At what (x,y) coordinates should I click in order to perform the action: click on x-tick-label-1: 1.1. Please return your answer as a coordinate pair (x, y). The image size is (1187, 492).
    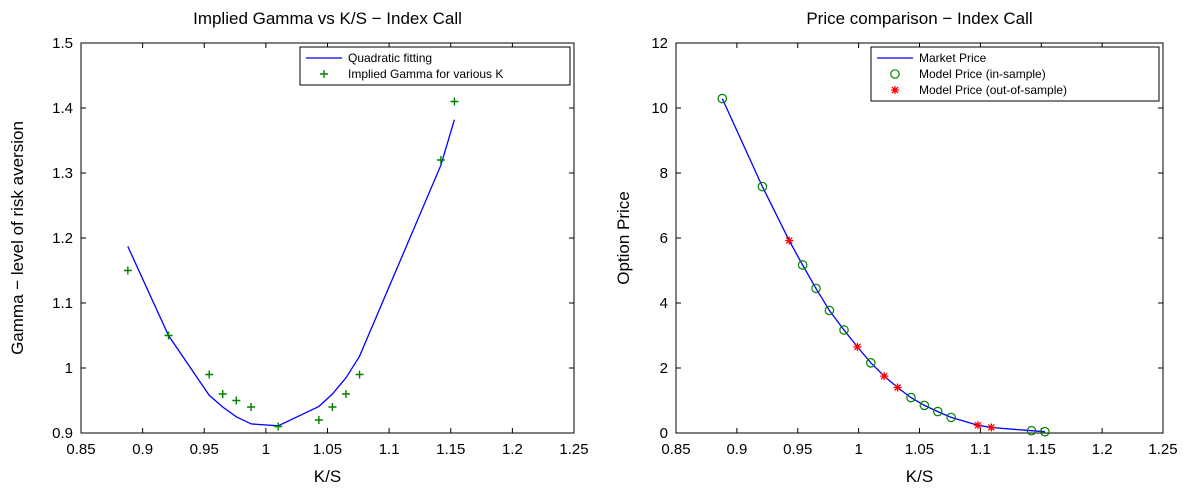
    Looking at the image, I should click on (389, 449).